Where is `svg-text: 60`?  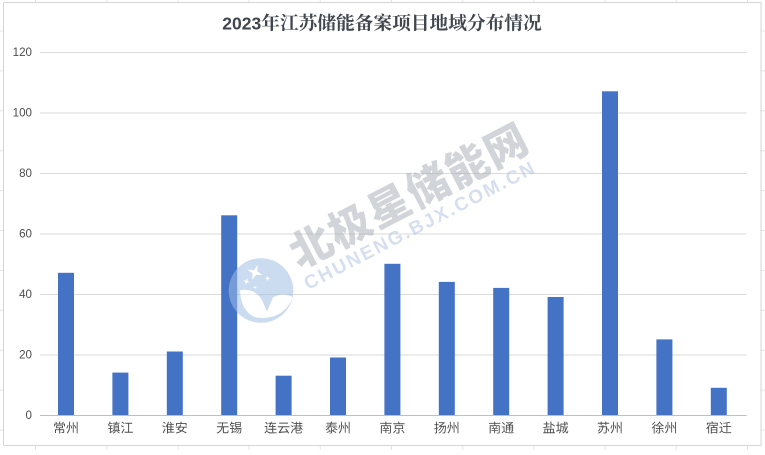 svg-text: 60 is located at coordinates (25, 233).